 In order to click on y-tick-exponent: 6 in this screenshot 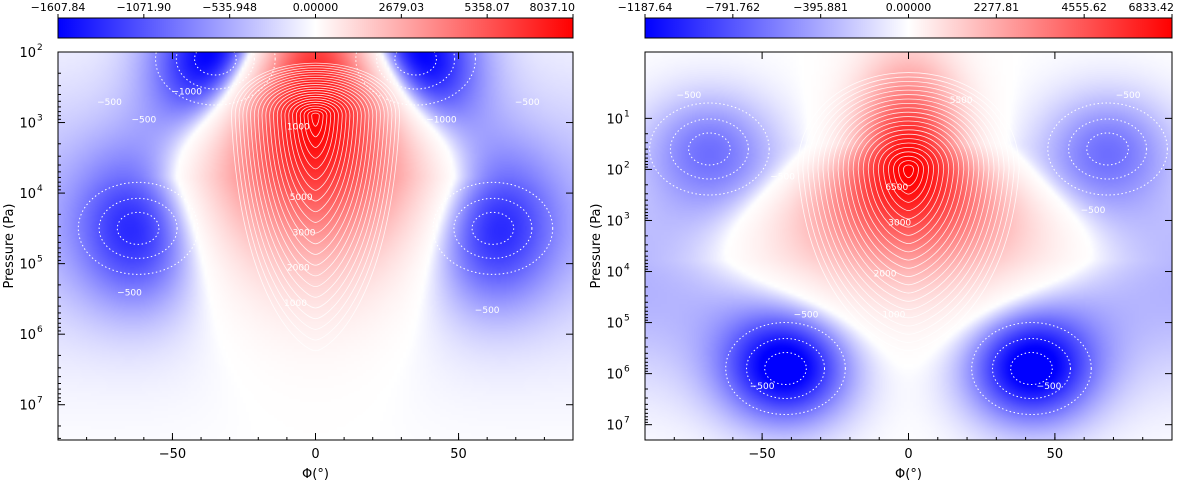, I will do `click(627, 370)`.